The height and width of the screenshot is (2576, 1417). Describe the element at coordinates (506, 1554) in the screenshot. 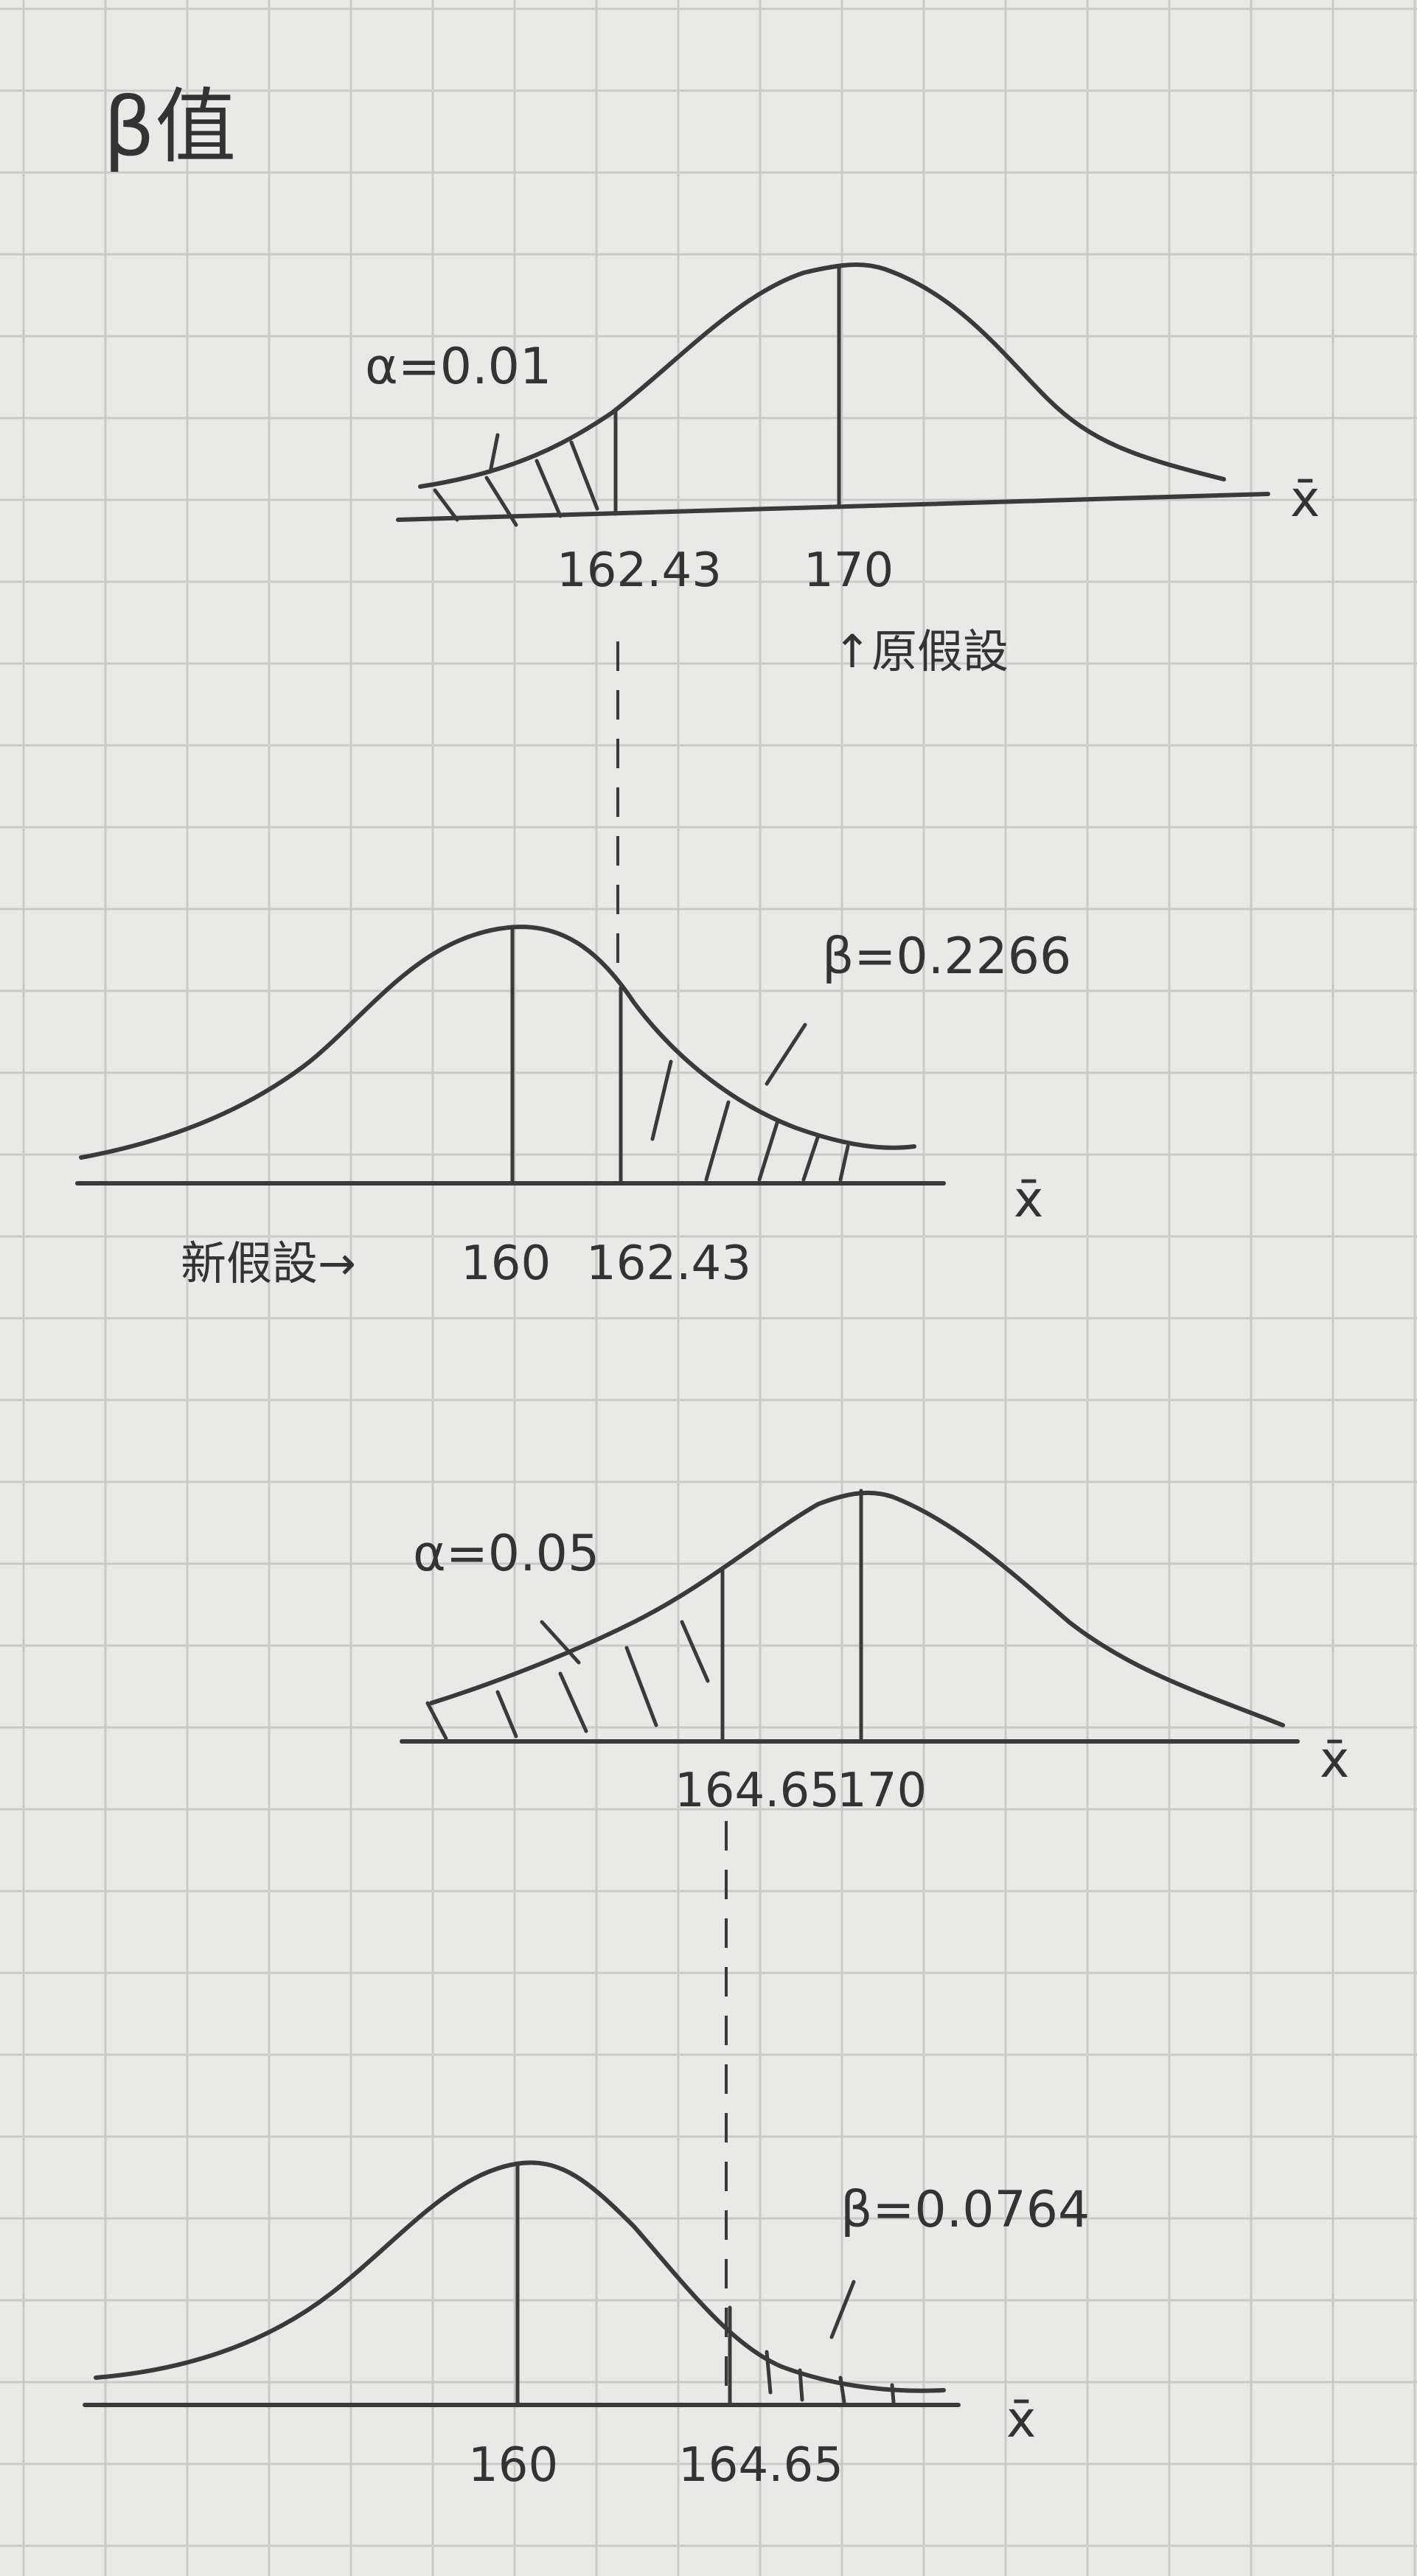

I see `alpha-label: α=0.05` at that location.